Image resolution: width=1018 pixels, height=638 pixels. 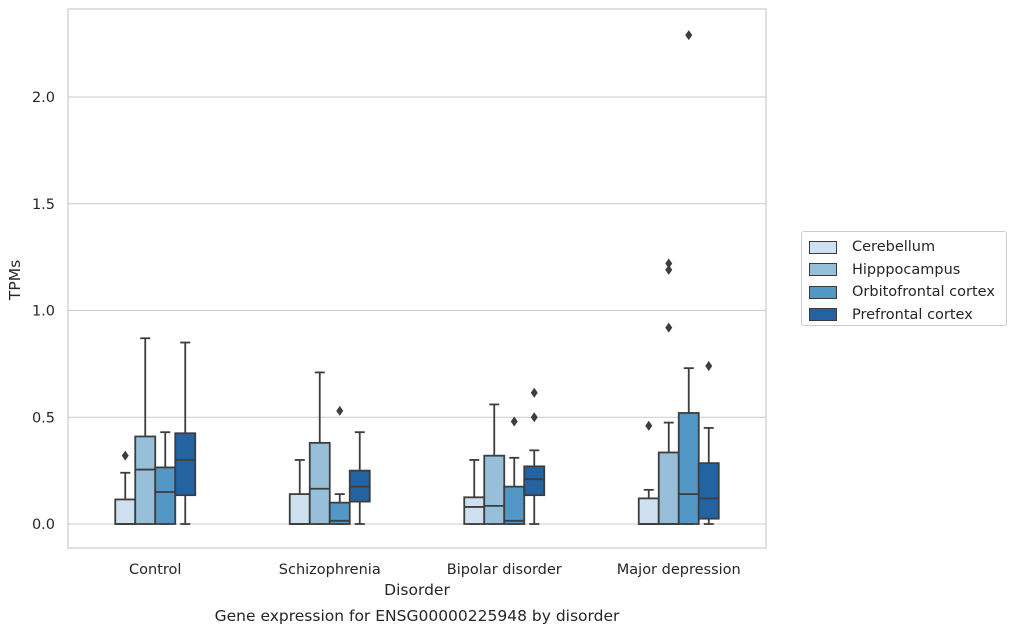 I want to click on legend-item: Prefrontal cortex, so click(x=907, y=315).